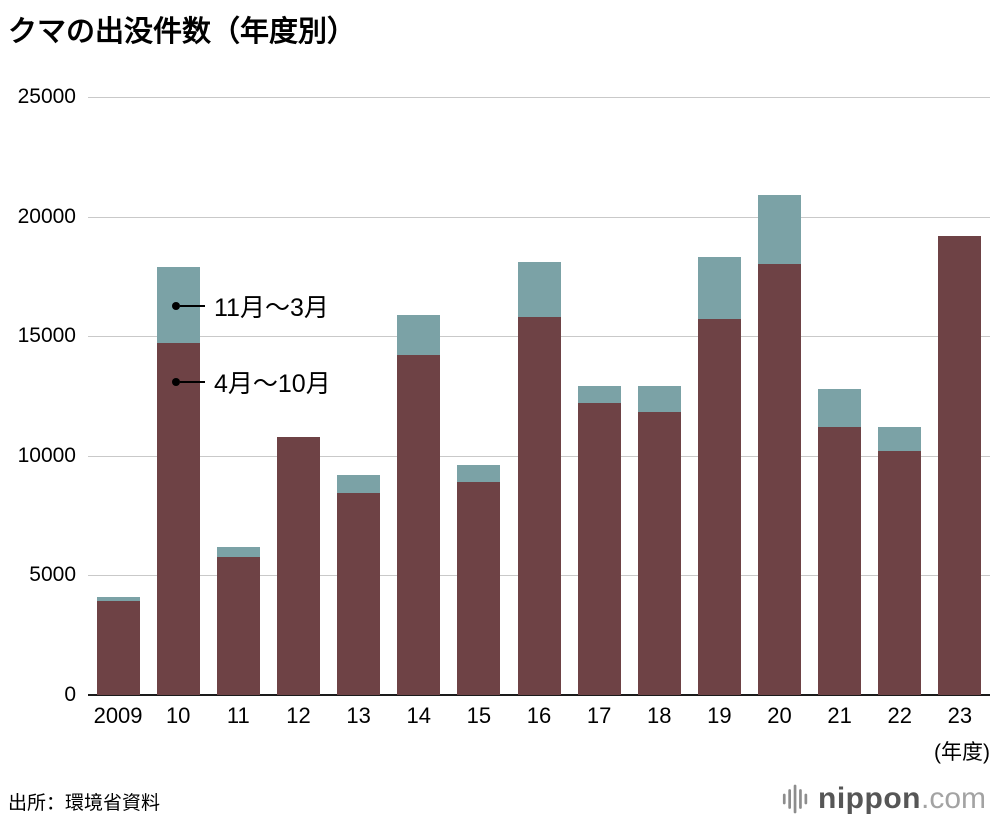 This screenshot has width=1000, height=822. What do you see at coordinates (46, 336) in the screenshot?
I see `y-tick-label-15000: 15000` at bounding box center [46, 336].